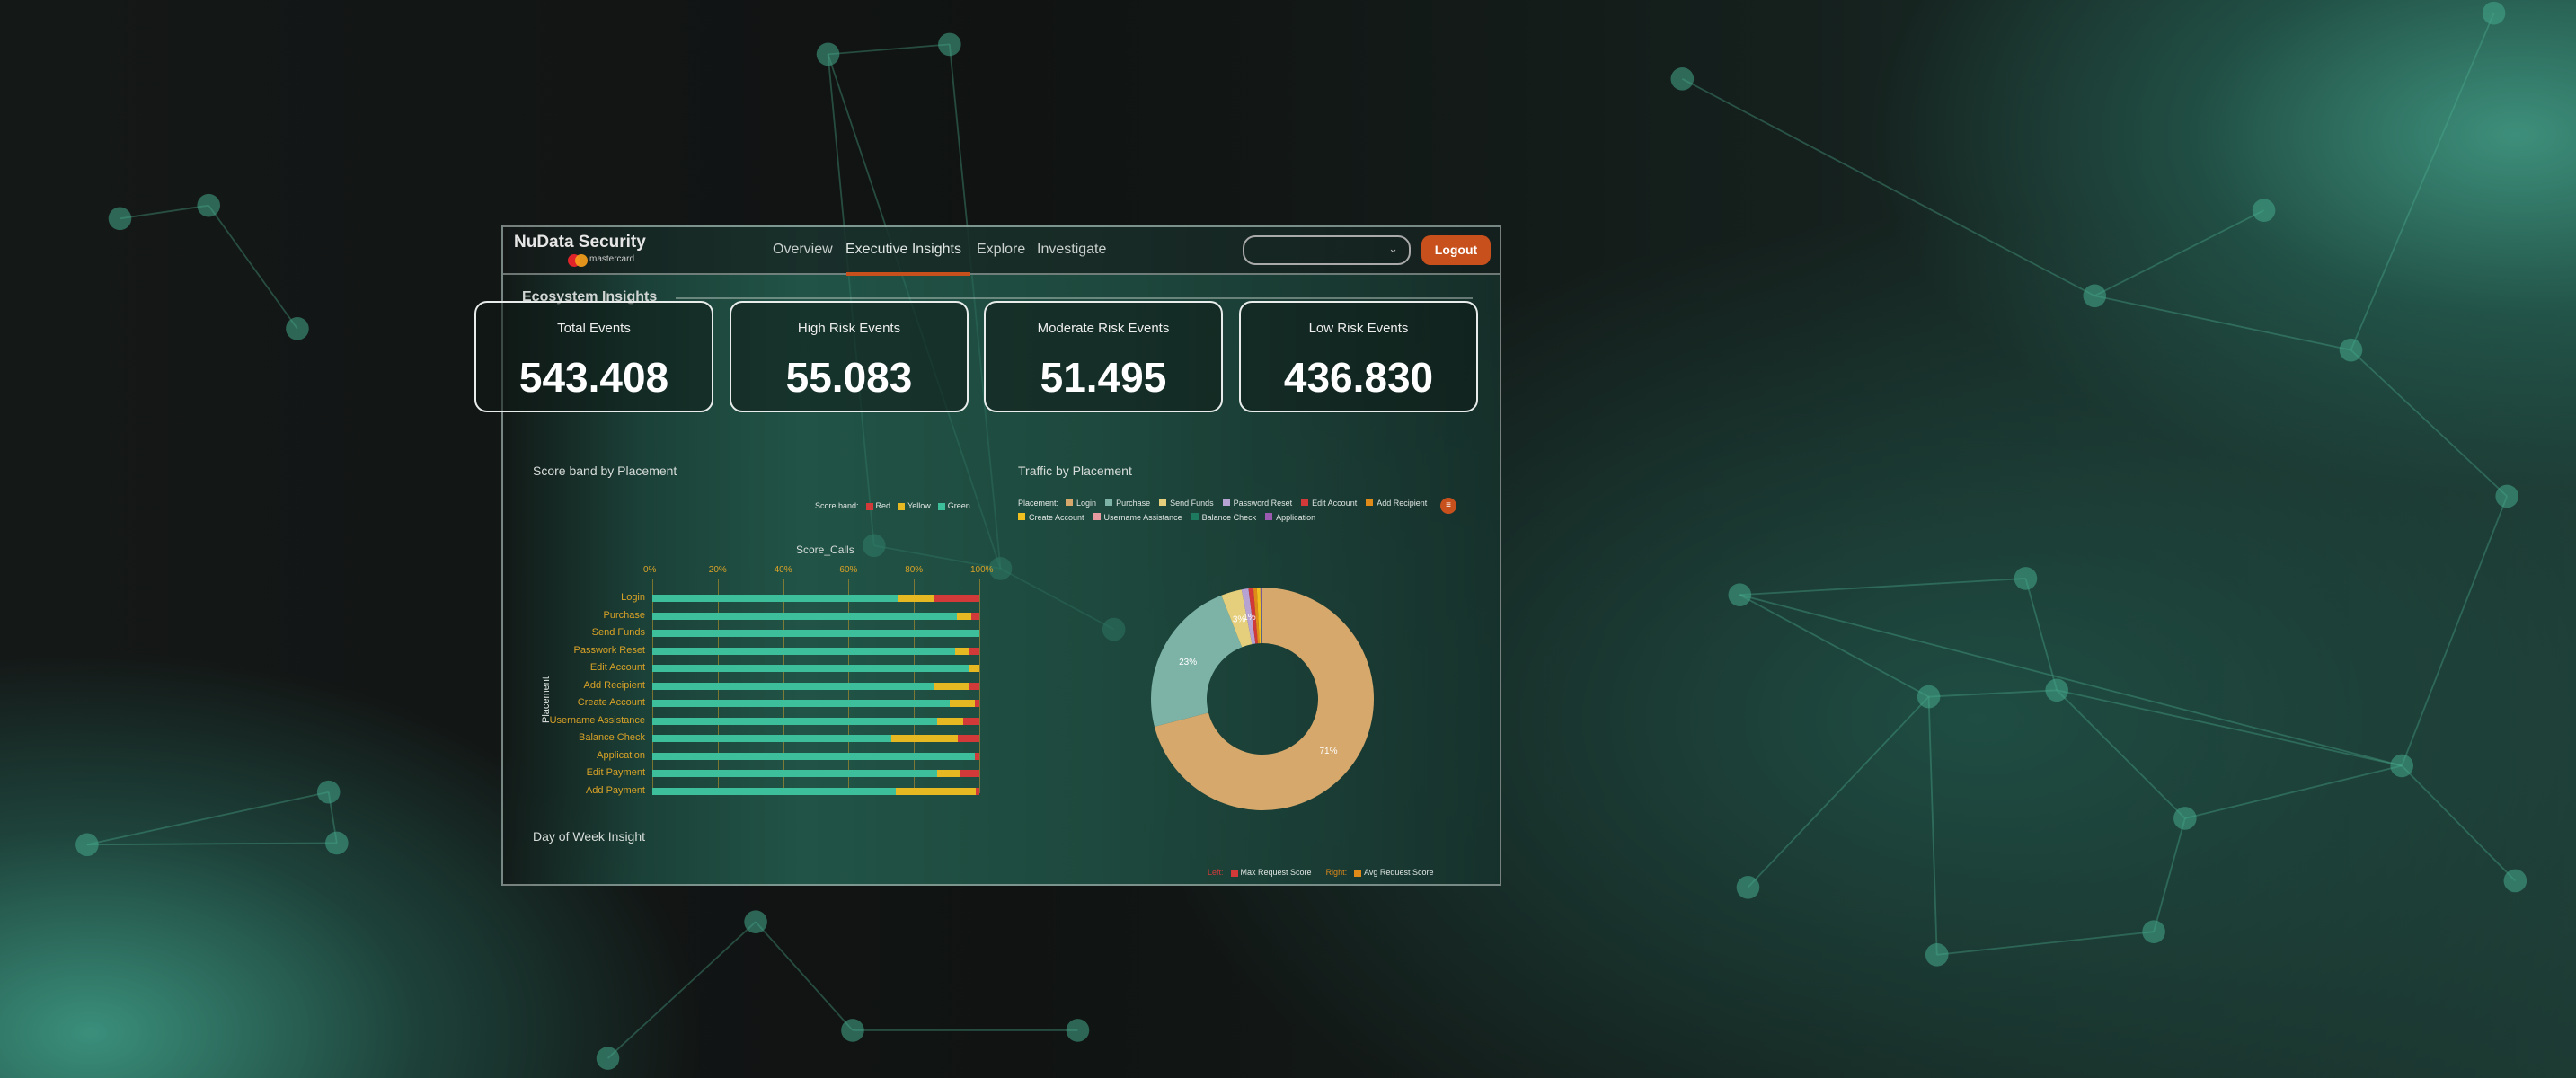 The image size is (2576, 1078). Describe the element at coordinates (1456, 250) in the screenshot. I see `logout-button: Logout` at that location.